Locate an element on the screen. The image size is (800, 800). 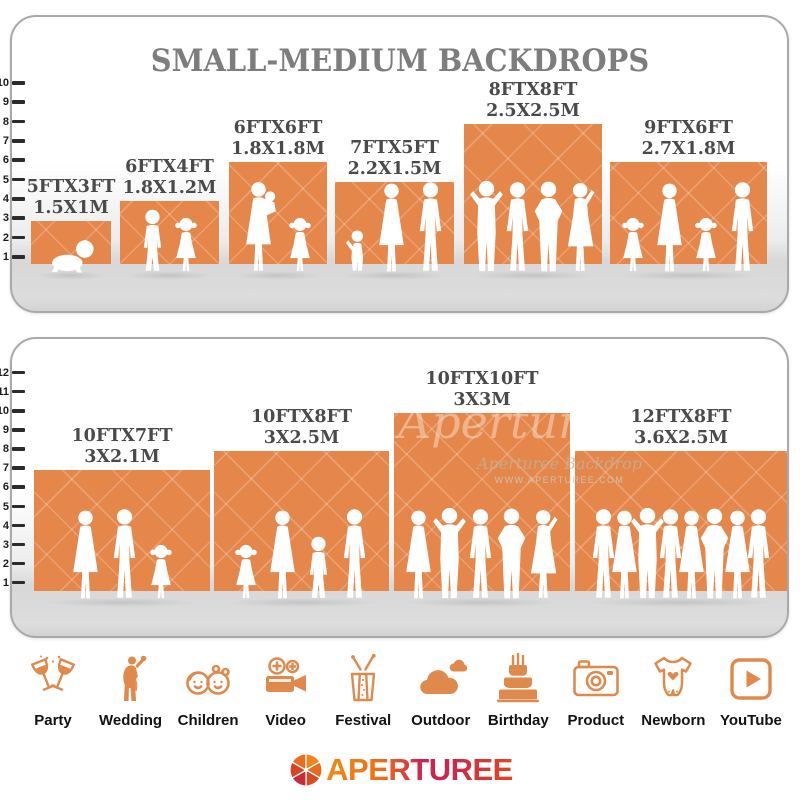
birthday-icon is located at coordinates (518, 678).